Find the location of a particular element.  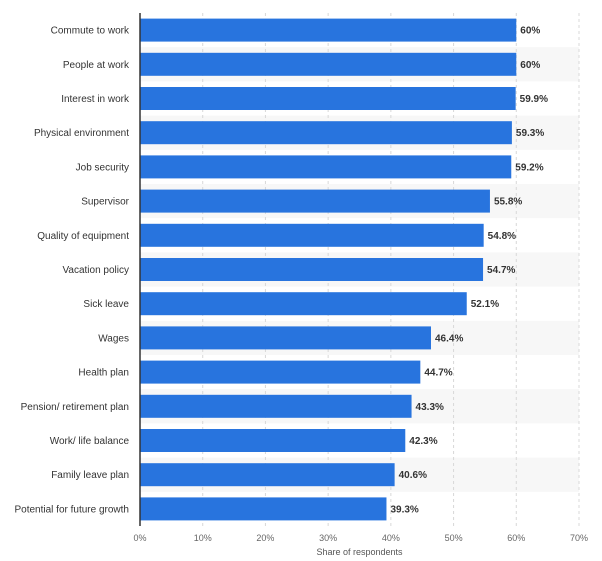

x-tick-label: 0% is located at coordinates (139, 538).